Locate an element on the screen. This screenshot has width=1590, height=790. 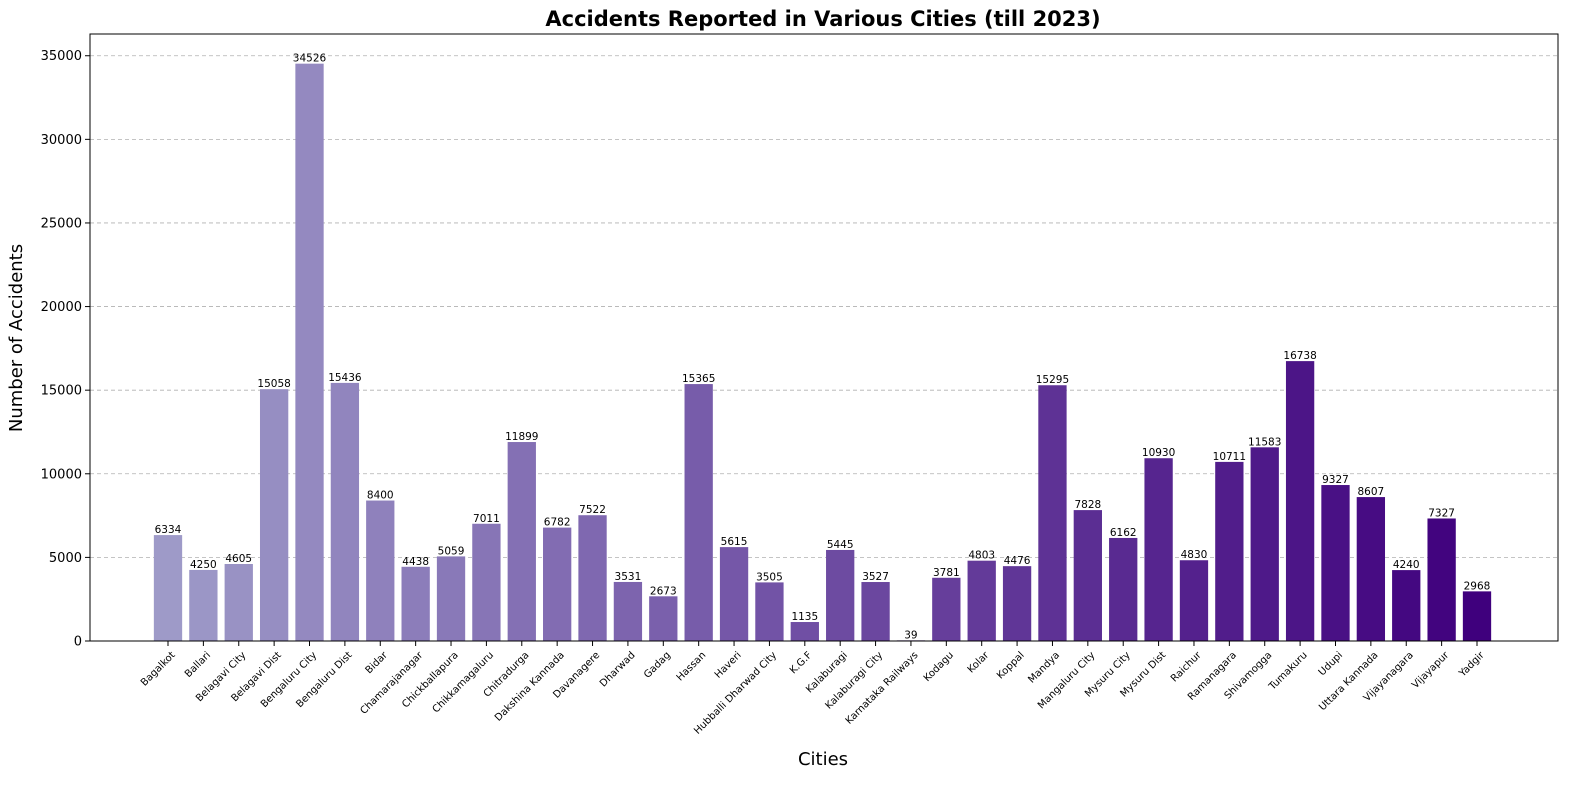
x-tick-label: K.G.F is located at coordinates (801, 663).